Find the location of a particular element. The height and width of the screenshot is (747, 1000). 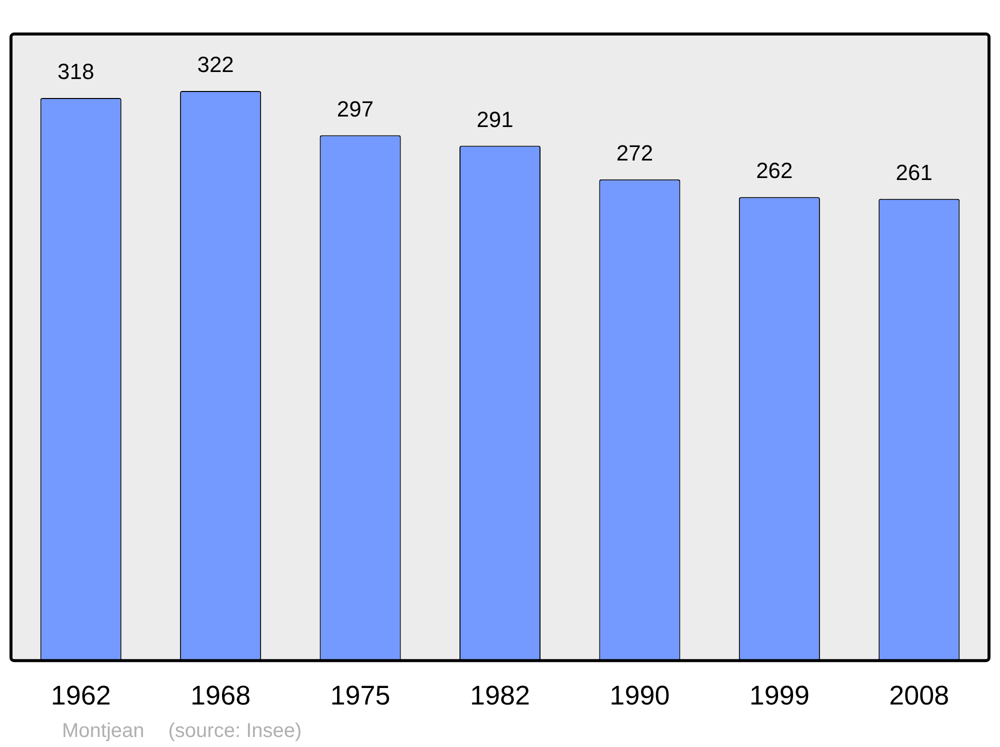

data-label: 322 is located at coordinates (215, 65).